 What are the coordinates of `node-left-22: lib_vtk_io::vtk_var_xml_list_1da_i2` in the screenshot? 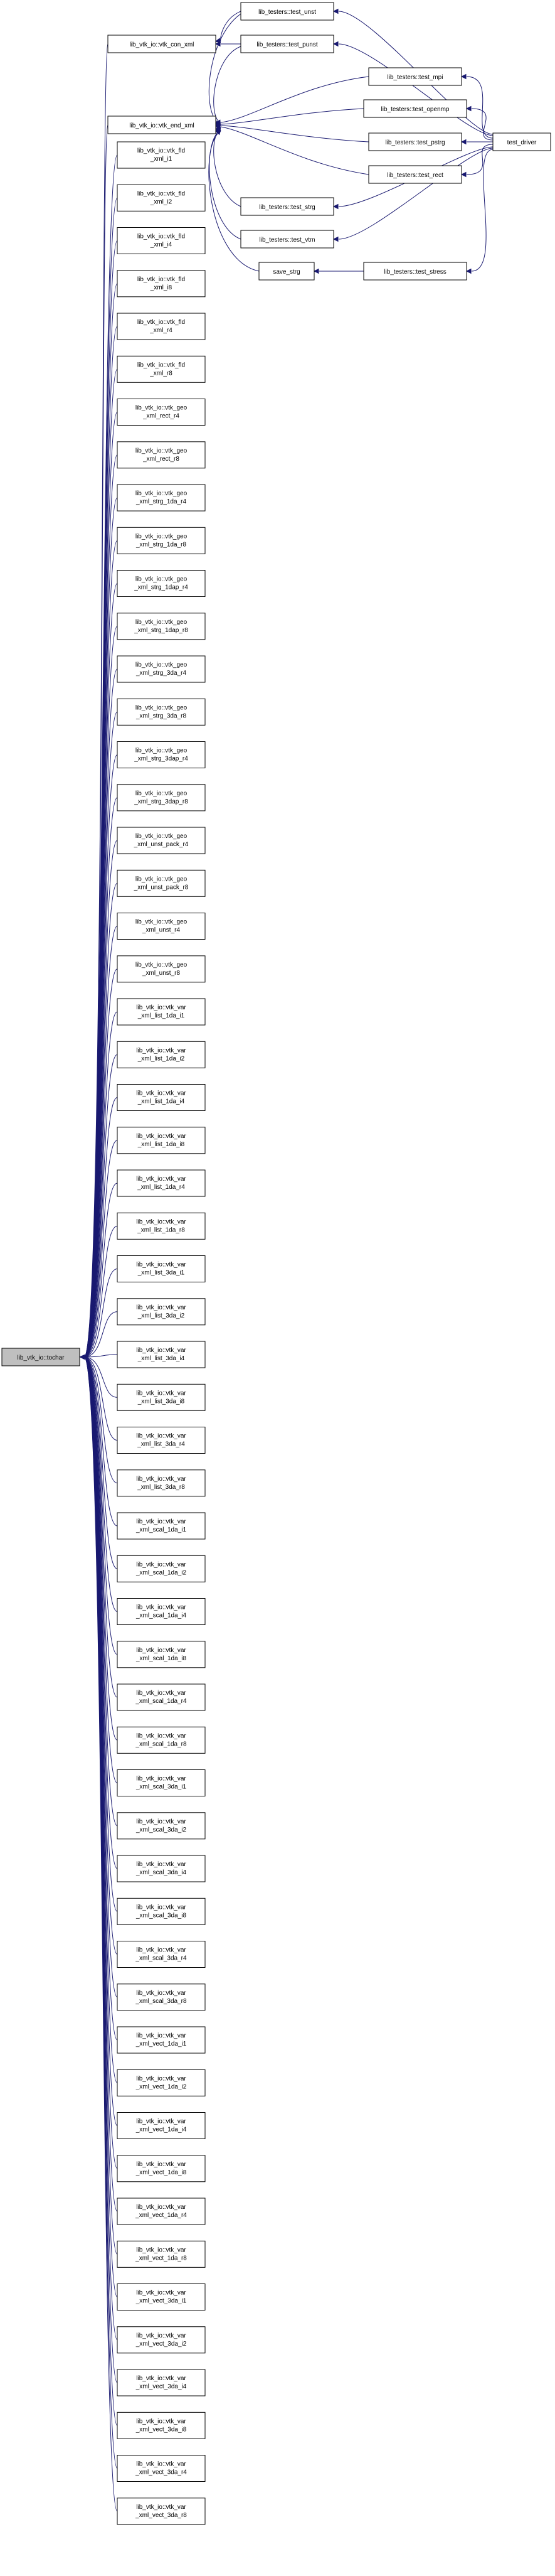 It's located at (161, 1054).